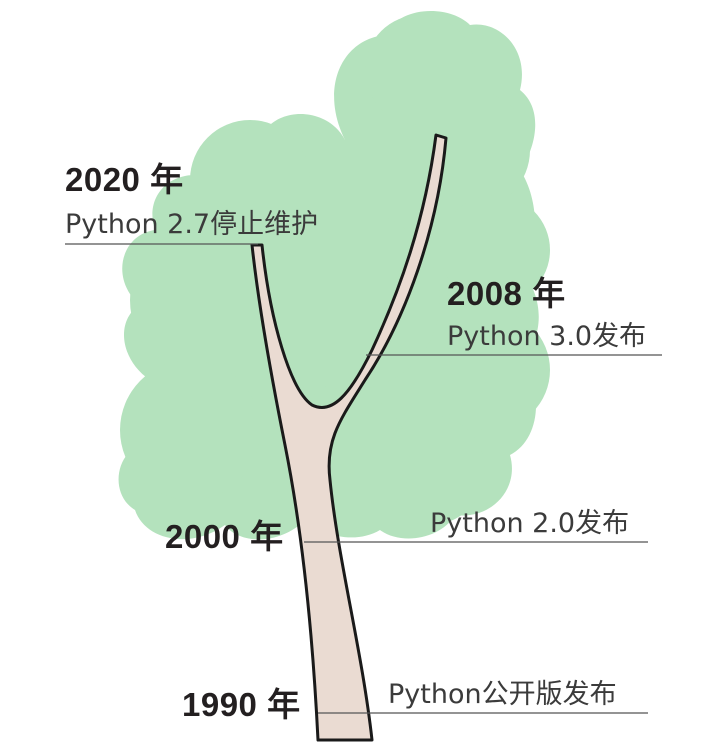  Describe the element at coordinates (547, 336) in the screenshot. I see `event-label-2008: Python 3.0发布` at that location.